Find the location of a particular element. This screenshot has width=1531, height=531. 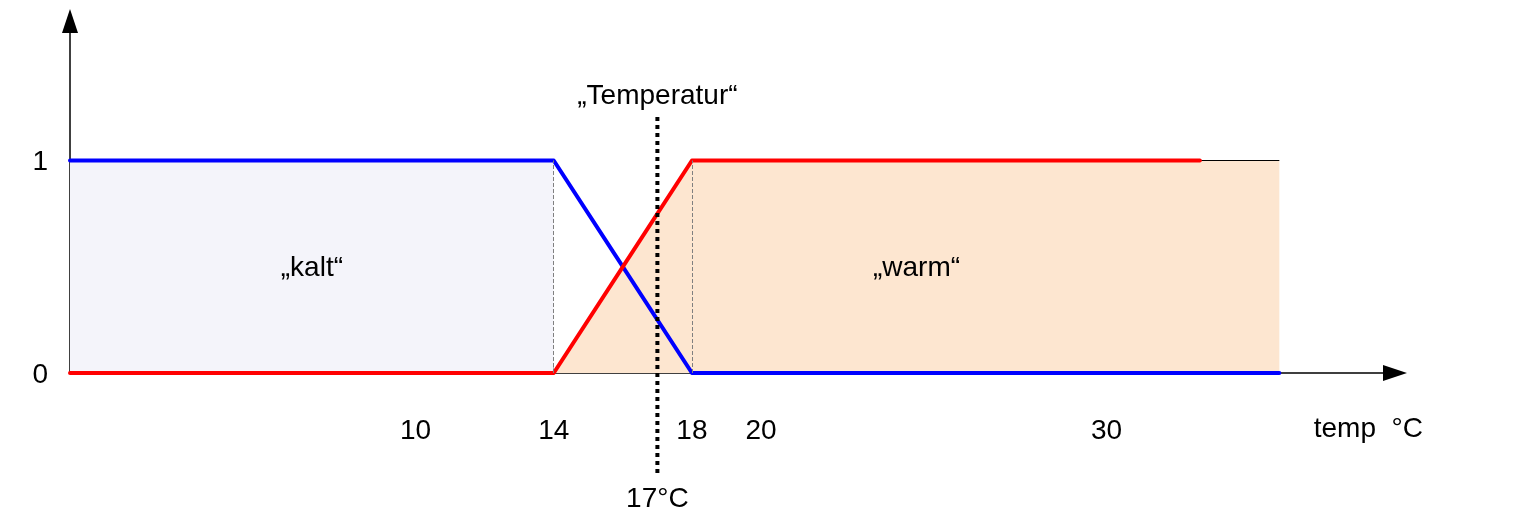

x-tick-label: 20 is located at coordinates (761, 429).